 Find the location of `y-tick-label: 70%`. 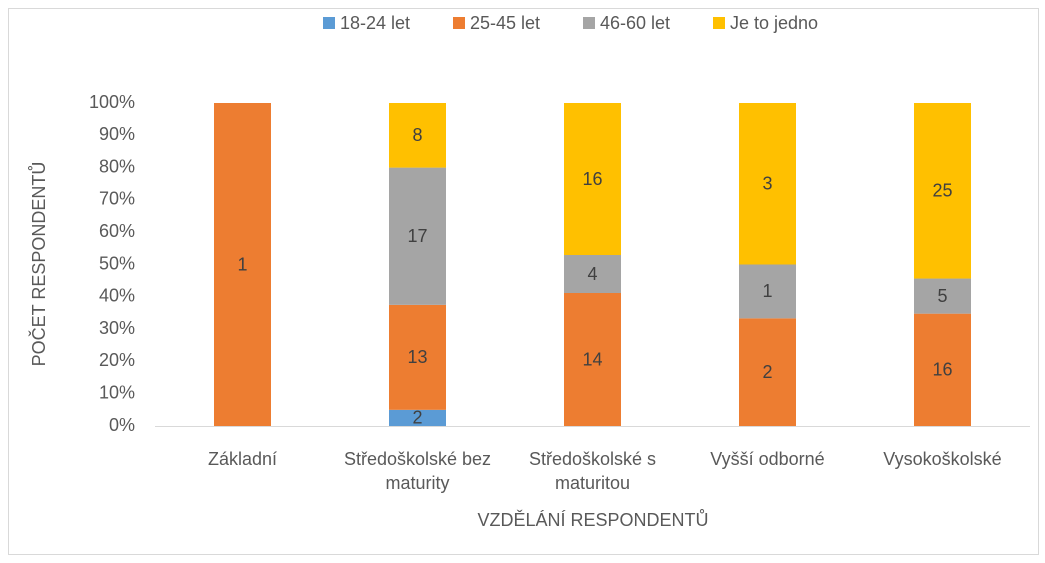

y-tick-label: 70% is located at coordinates (117, 199).